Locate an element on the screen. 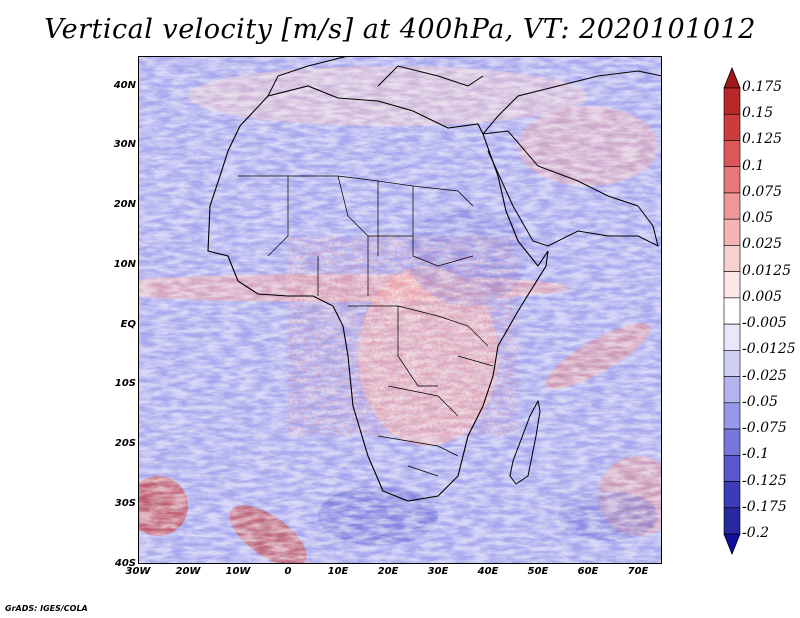  colorbar-tick-label: 0.1 is located at coordinates (753, 165).